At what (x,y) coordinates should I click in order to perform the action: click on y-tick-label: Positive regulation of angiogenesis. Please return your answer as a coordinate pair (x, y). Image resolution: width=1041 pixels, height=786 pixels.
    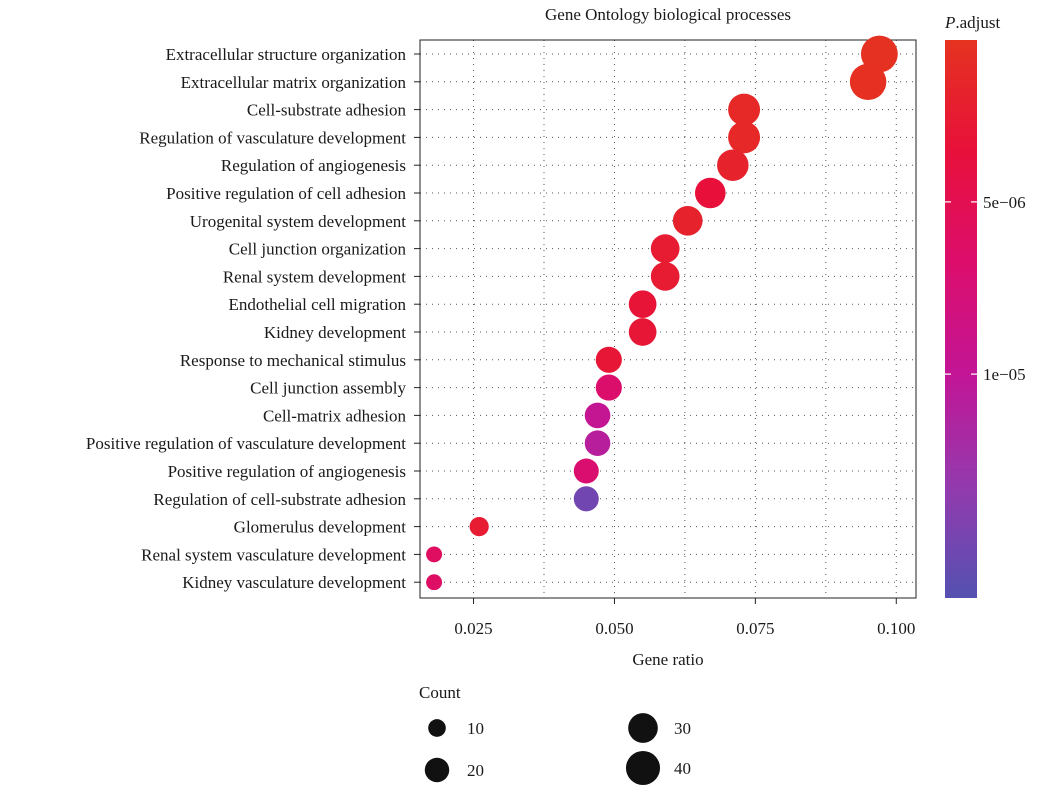
    Looking at the image, I should click on (287, 471).